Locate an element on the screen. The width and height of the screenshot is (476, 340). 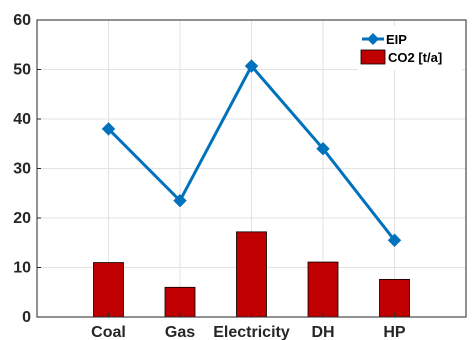
bar-coal is located at coordinates (108, 290).